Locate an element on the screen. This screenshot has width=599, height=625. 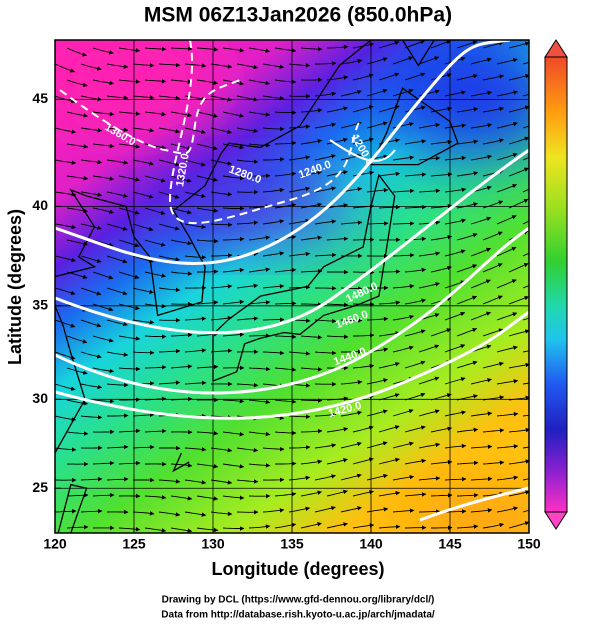
coastline is located at coordinates (304, 277).